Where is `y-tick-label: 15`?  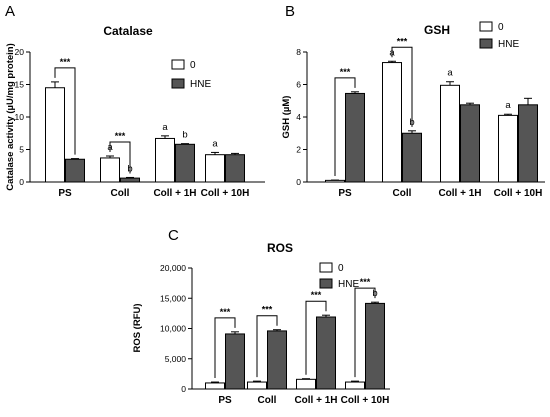 y-tick-label: 15 is located at coordinates (20, 85).